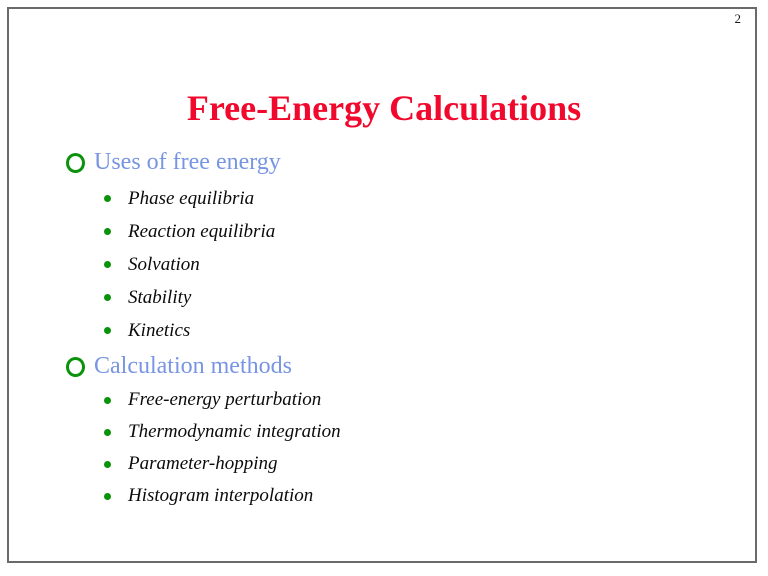 The width and height of the screenshot is (768, 576). I want to click on list-item: Reaction equilibria, so click(189, 231).